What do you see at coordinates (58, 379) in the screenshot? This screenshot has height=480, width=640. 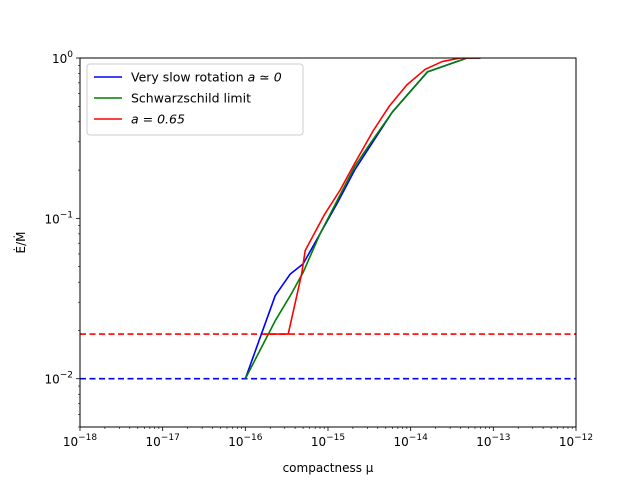 I see `y-tick-label: 10⁻²` at bounding box center [58, 379].